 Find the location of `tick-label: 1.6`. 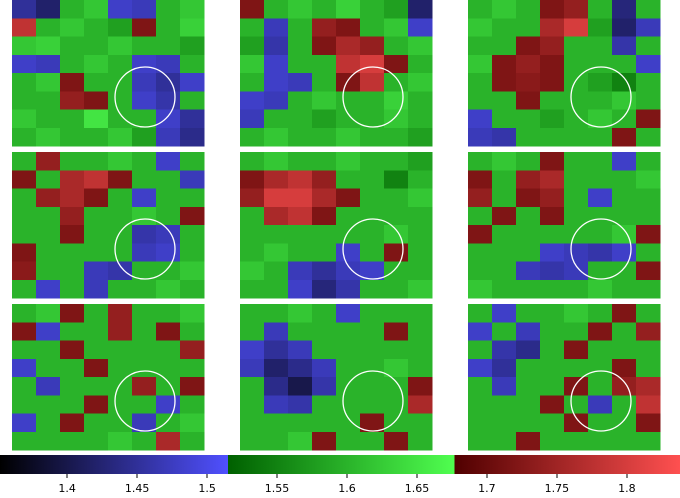

tick-label: 1.6 is located at coordinates (347, 488).